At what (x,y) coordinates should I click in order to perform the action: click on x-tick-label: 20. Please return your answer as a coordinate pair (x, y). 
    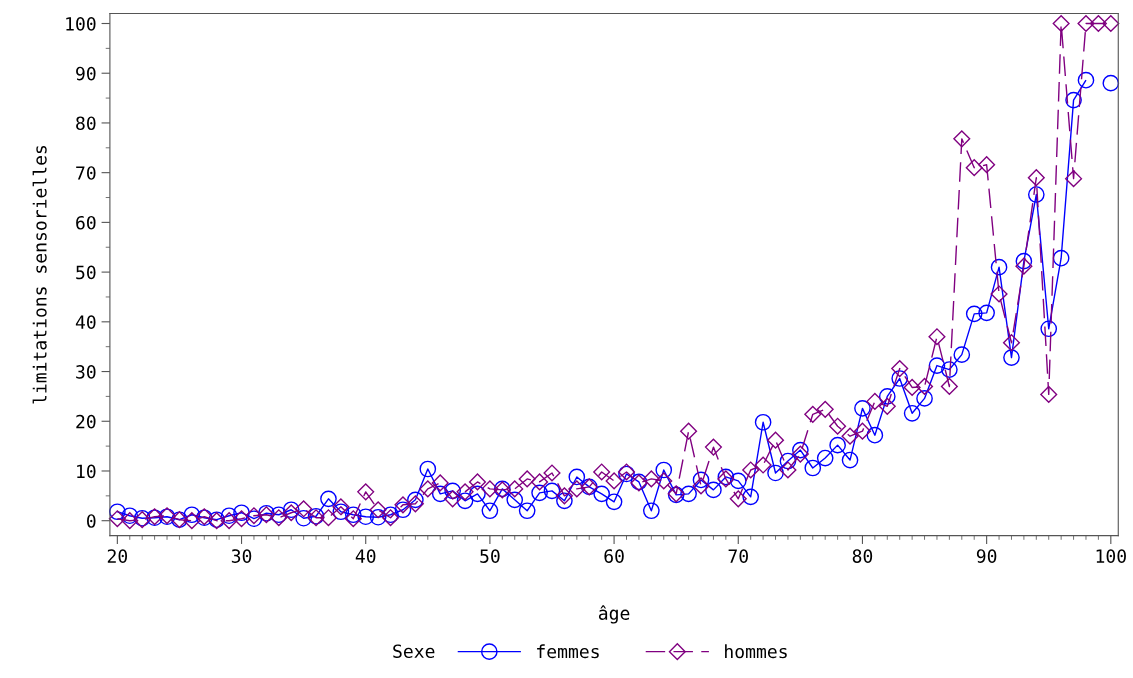
    Looking at the image, I should click on (117, 556).